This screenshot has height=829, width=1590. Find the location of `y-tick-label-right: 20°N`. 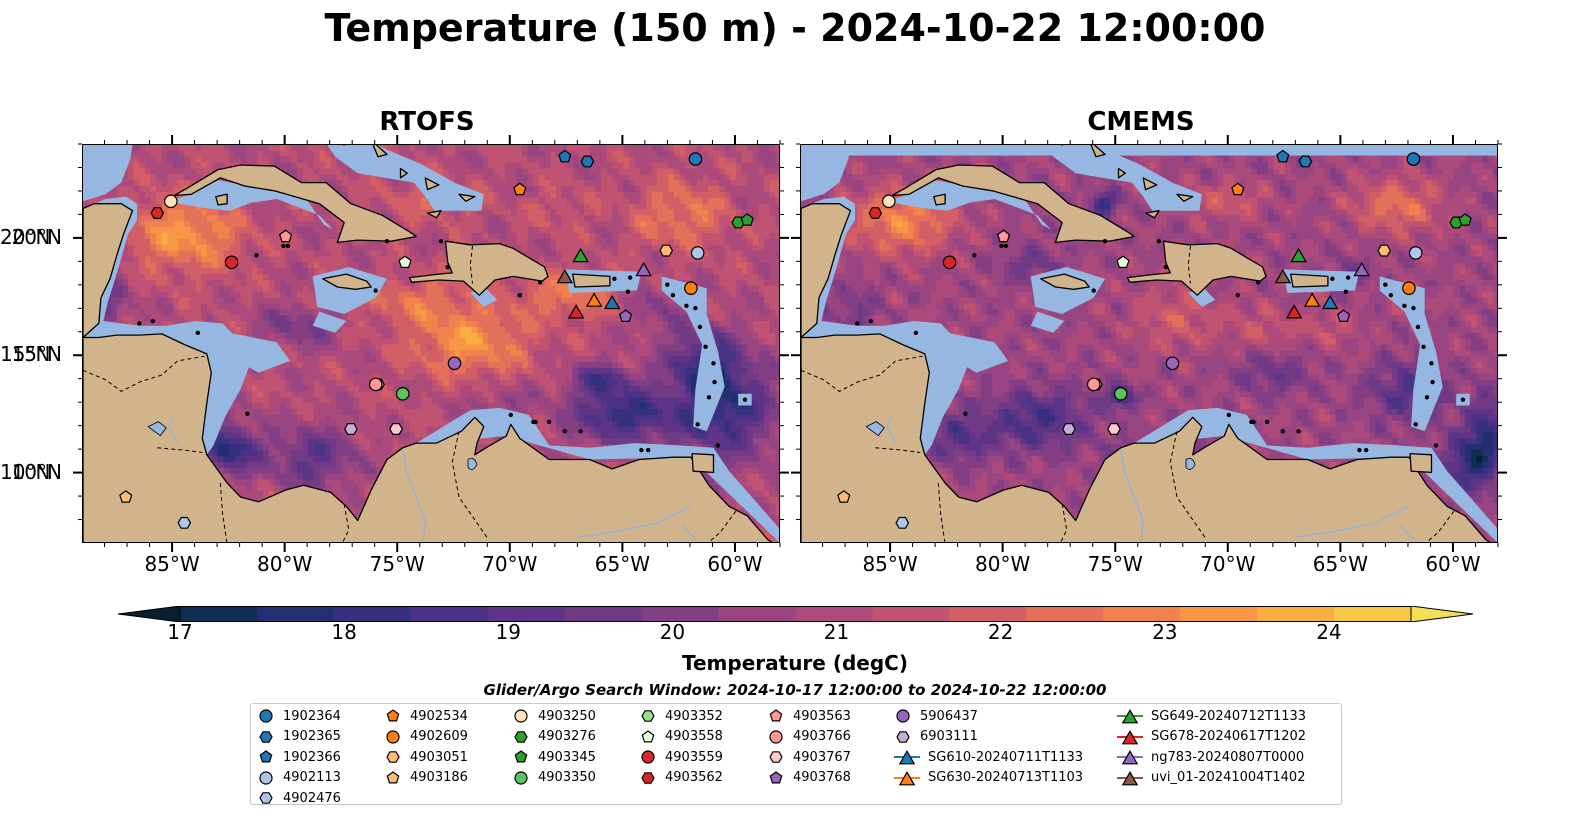

y-tick-label-right: 20°N is located at coordinates (25, 236).